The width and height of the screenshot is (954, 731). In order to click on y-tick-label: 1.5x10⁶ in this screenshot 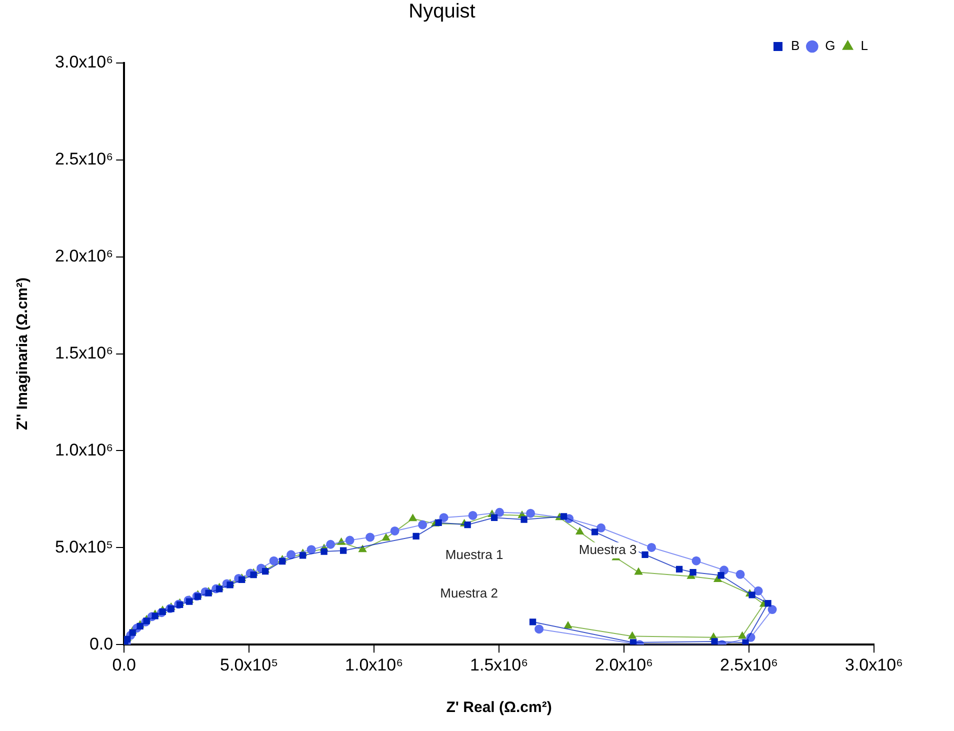, I will do `click(84, 352)`.